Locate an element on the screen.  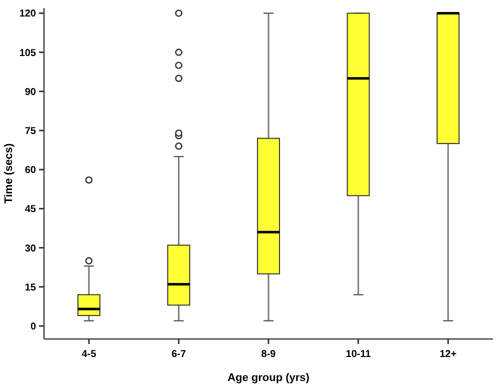
x-tick-label: 10-11 is located at coordinates (359, 354).